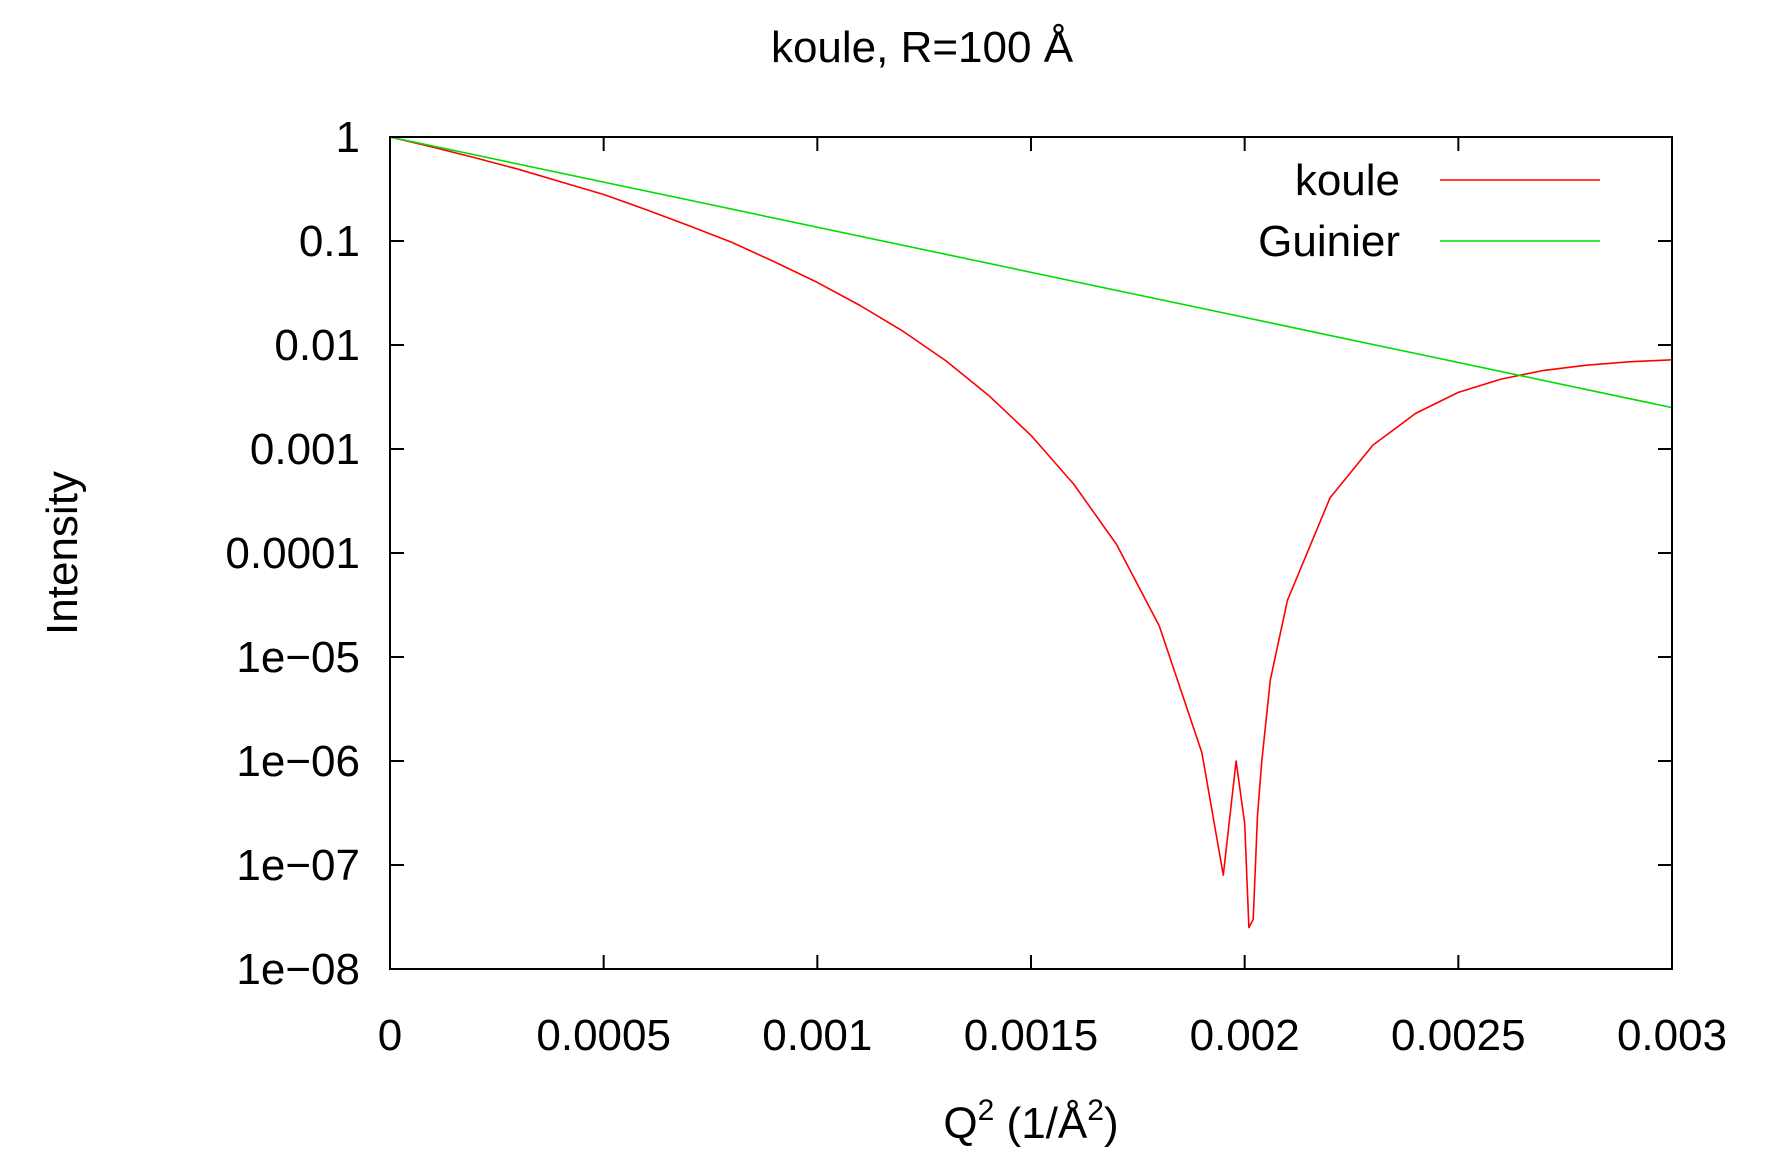 The width and height of the screenshot is (1768, 1159). What do you see at coordinates (603, 1035) in the screenshot?
I see `x-tick-label: 0.0005` at bounding box center [603, 1035].